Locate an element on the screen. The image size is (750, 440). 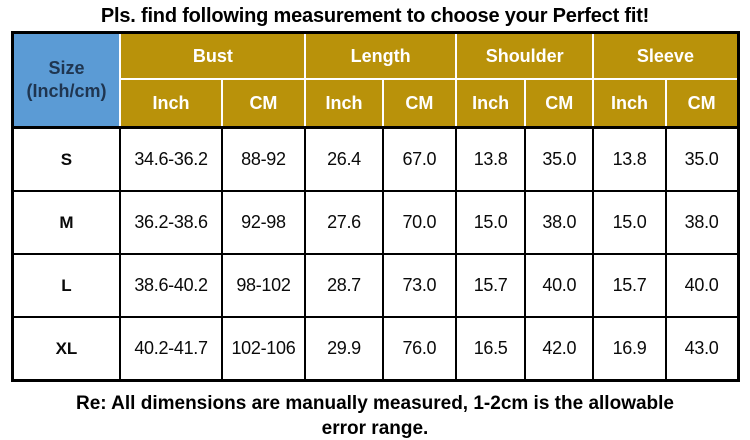
cell-xl-bust-cm: 102-106 is located at coordinates (263, 349).